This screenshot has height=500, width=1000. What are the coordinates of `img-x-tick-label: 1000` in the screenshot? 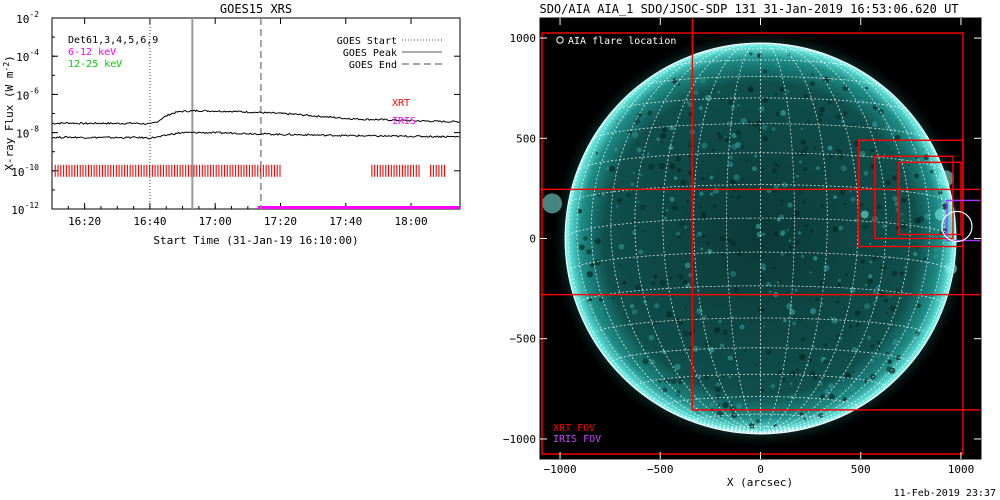 It's located at (961, 469).